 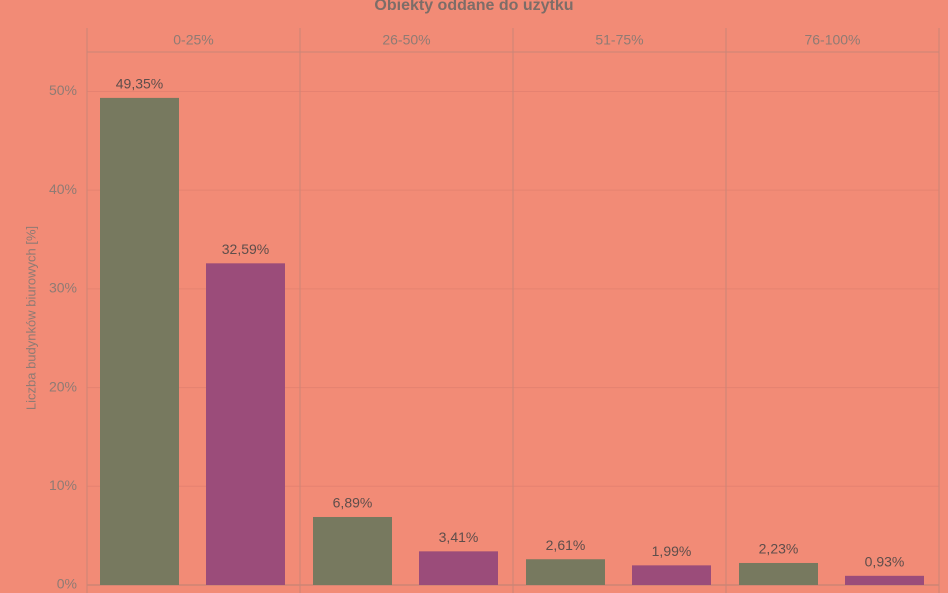 What do you see at coordinates (30, 318) in the screenshot?
I see `y-axis-label: Liczba budynków biurowych [%]` at bounding box center [30, 318].